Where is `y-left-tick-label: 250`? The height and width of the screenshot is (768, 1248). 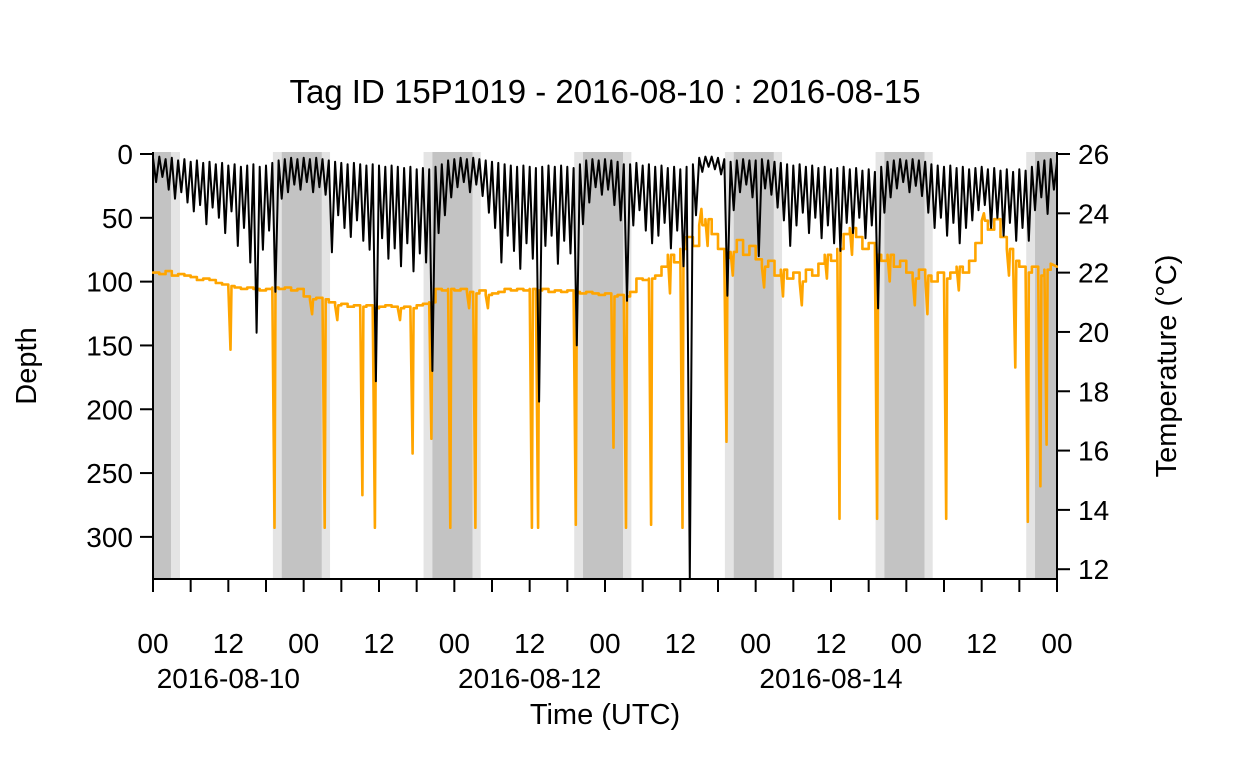 y-left-tick-label: 250 is located at coordinates (109, 473).